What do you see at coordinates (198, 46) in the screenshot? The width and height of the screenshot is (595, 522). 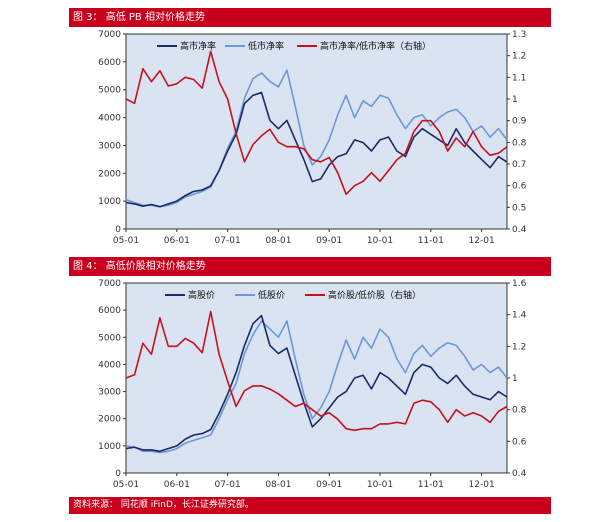 I see `legend-label-0: 高市净率` at bounding box center [198, 46].